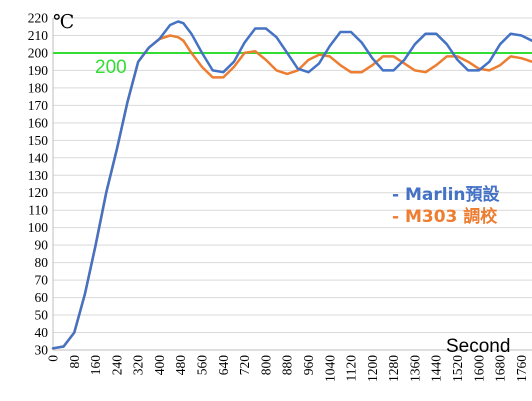 The width and height of the screenshot is (532, 401). Describe the element at coordinates (445, 216) in the screenshot. I see `legend-entry-m303: - M303 調校` at that location.